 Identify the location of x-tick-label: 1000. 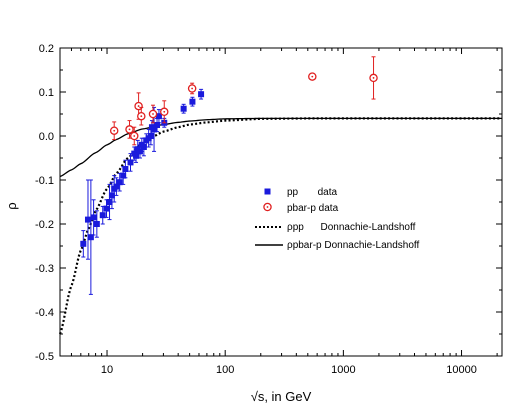
(343, 370).